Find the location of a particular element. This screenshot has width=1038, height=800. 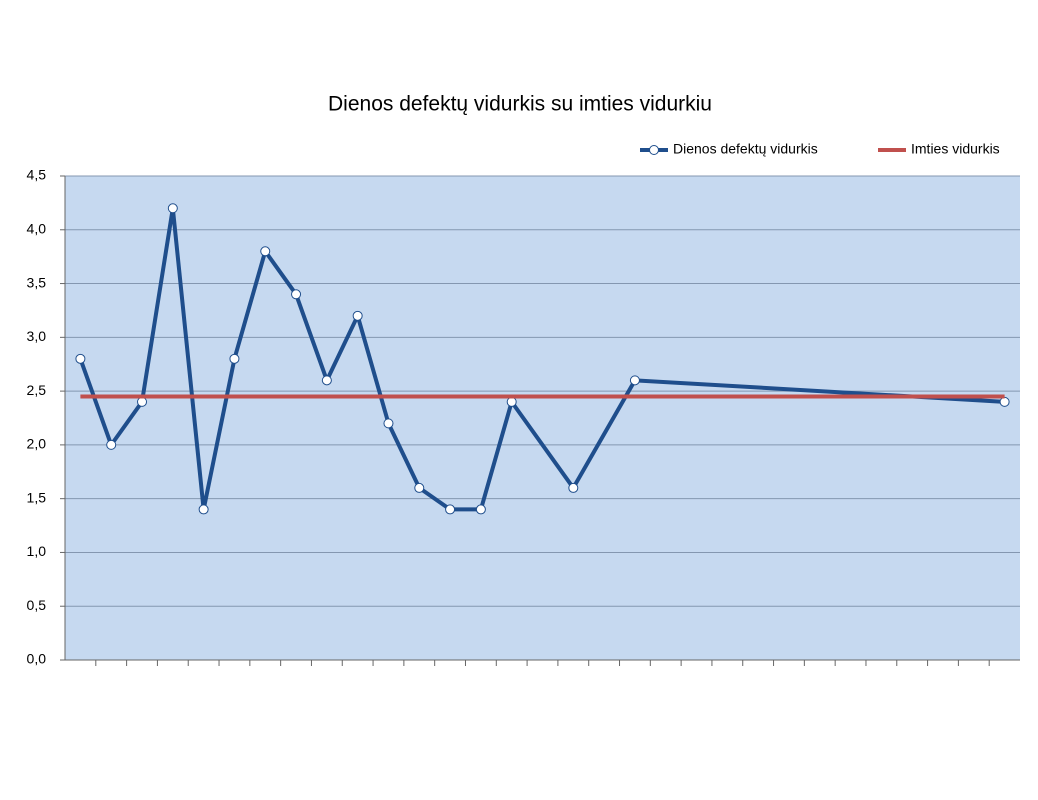

legend-marker is located at coordinates (654, 150).